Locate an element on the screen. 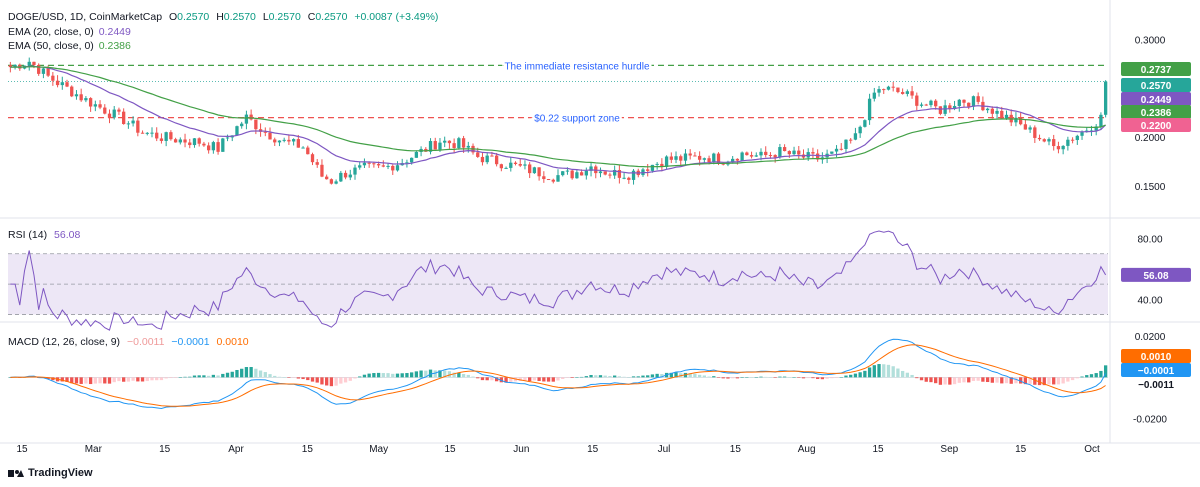 The width and height of the screenshot is (1200, 487). rsi-tick-label: 80.00 is located at coordinates (1149, 240).